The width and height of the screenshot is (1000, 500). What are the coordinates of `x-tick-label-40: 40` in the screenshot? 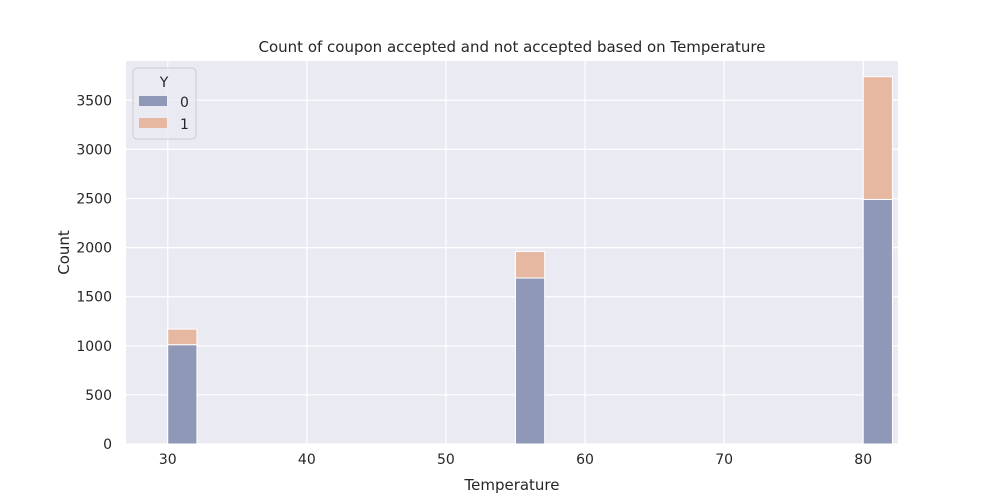 It's located at (307, 460).